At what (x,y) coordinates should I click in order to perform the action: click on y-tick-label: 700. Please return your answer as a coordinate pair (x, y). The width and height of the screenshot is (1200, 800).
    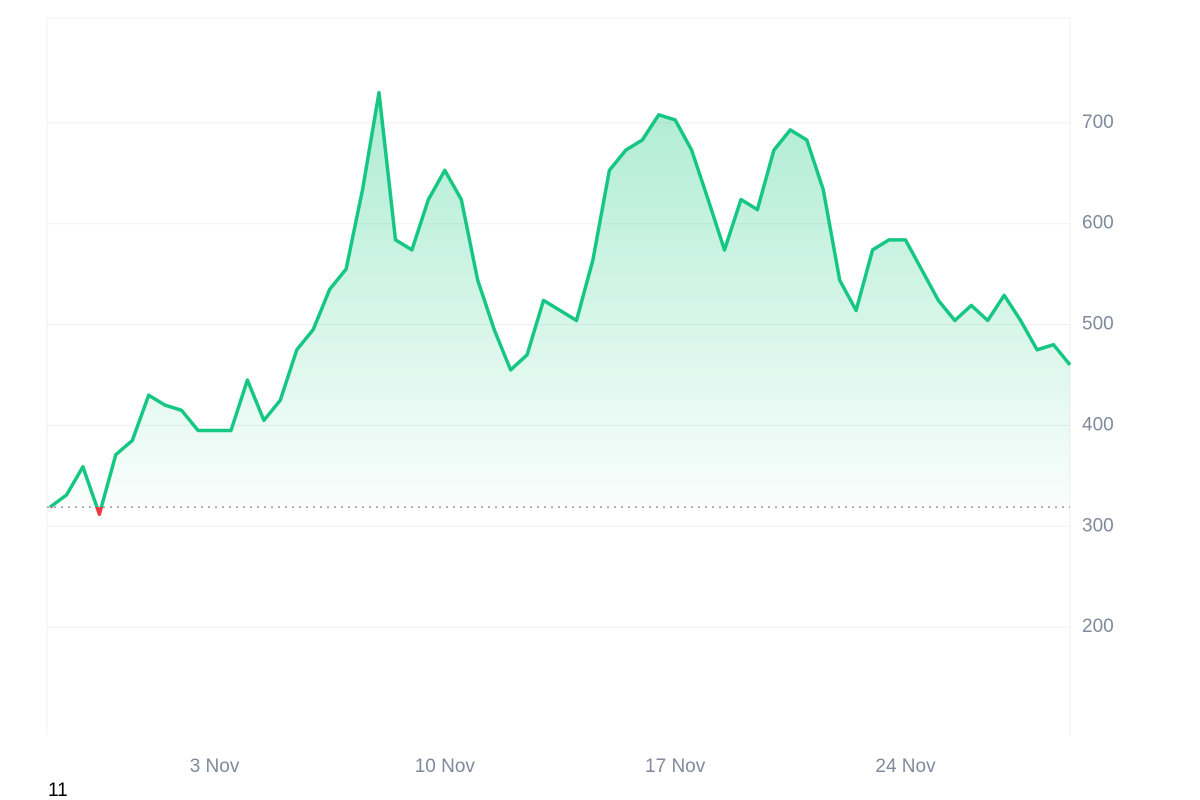
    Looking at the image, I should click on (1098, 122).